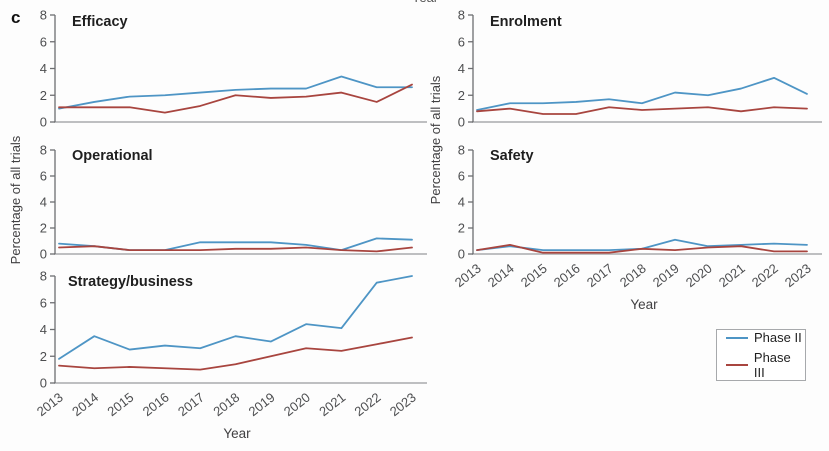 The image size is (829, 451). I want to click on legend: Phase II Phase III, so click(761, 355).